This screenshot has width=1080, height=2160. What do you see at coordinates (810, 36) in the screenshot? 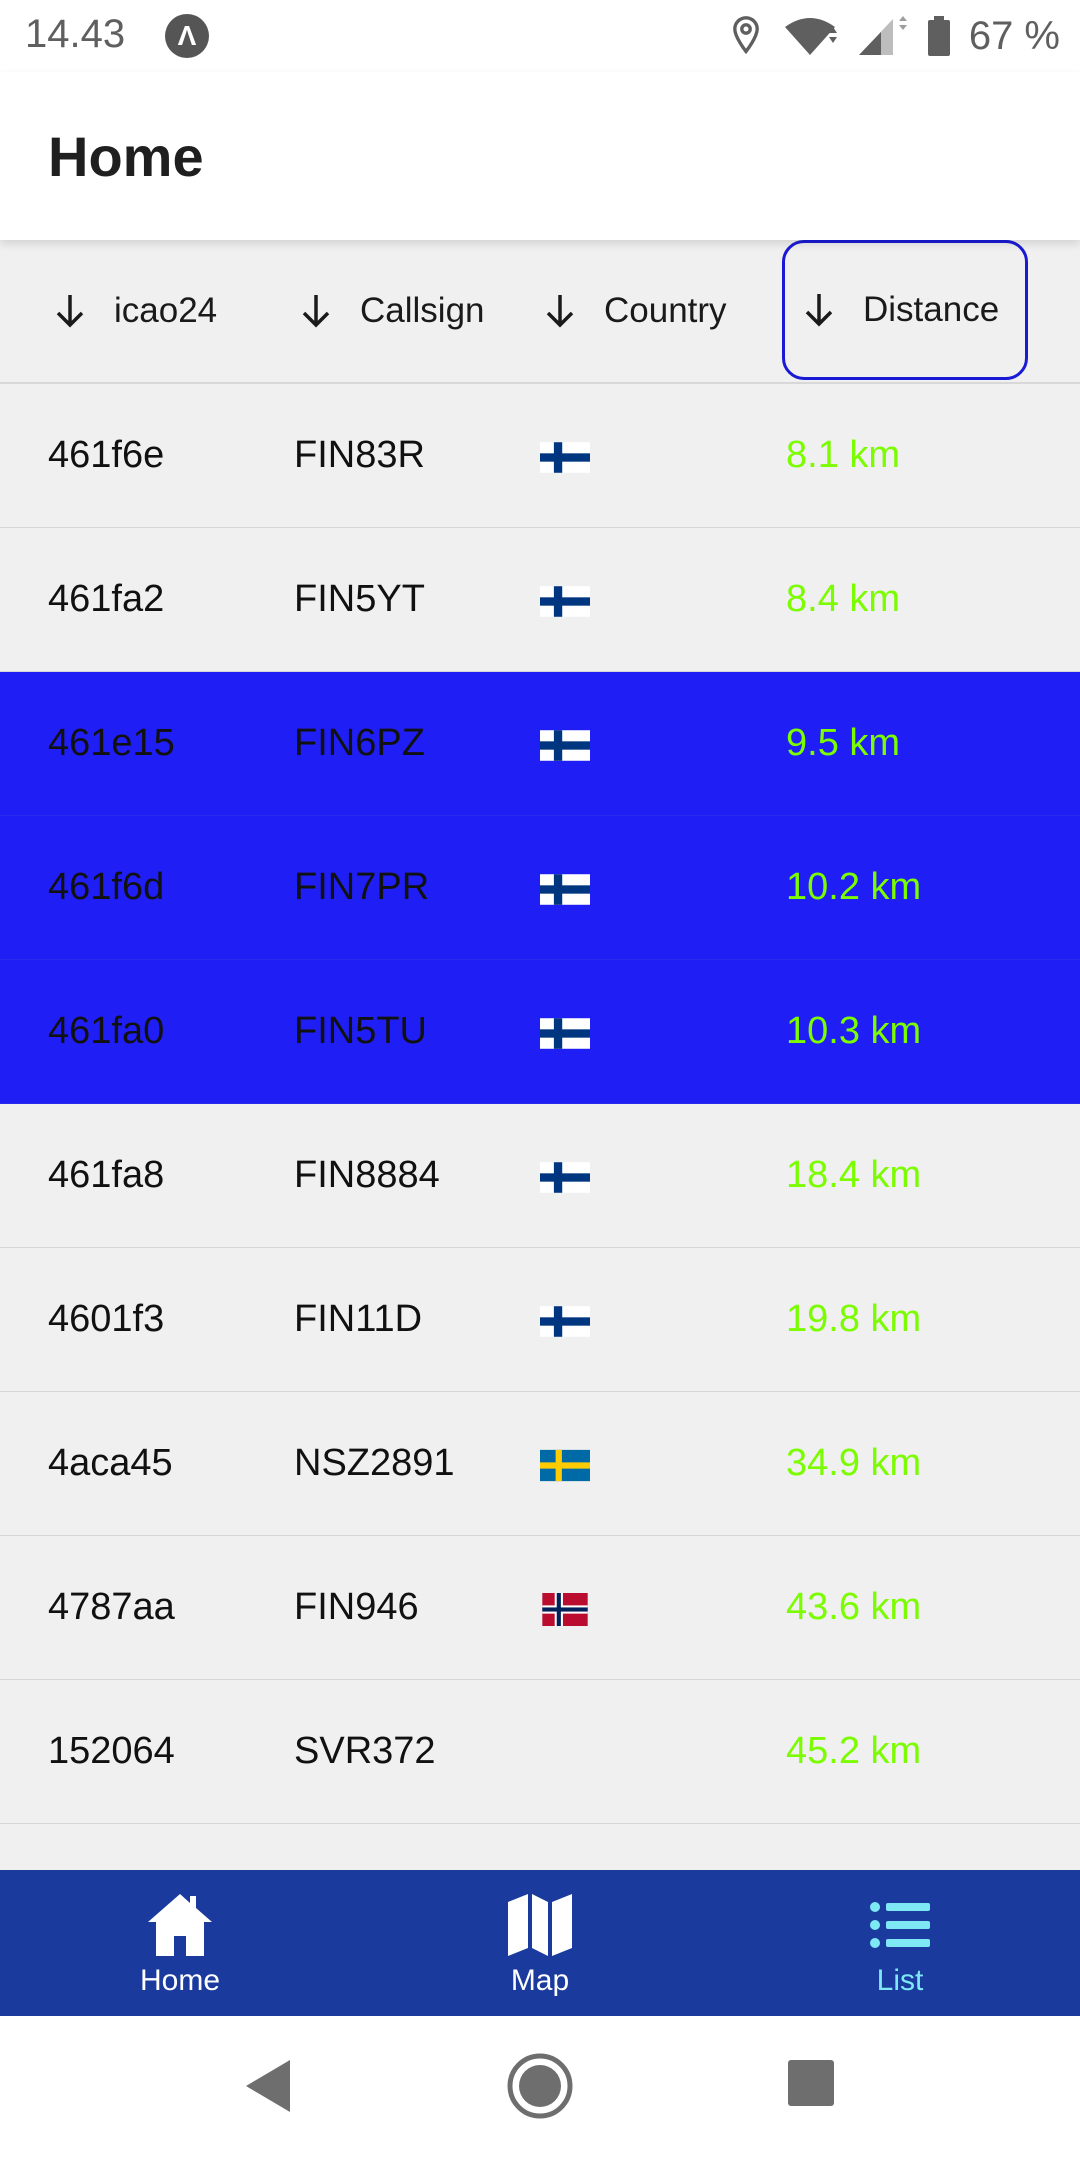
I see `wifi-icon` at bounding box center [810, 36].